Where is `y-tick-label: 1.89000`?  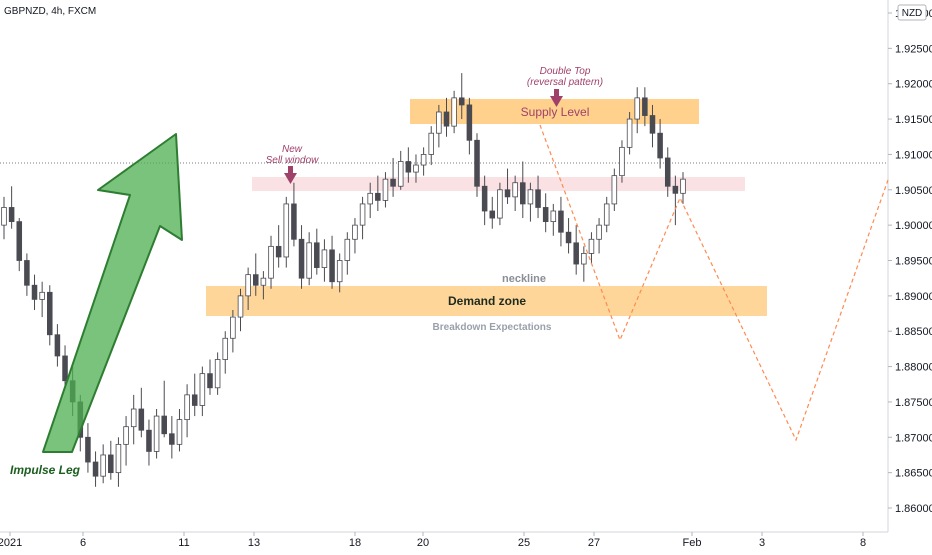 y-tick-label: 1.89000 is located at coordinates (913, 297).